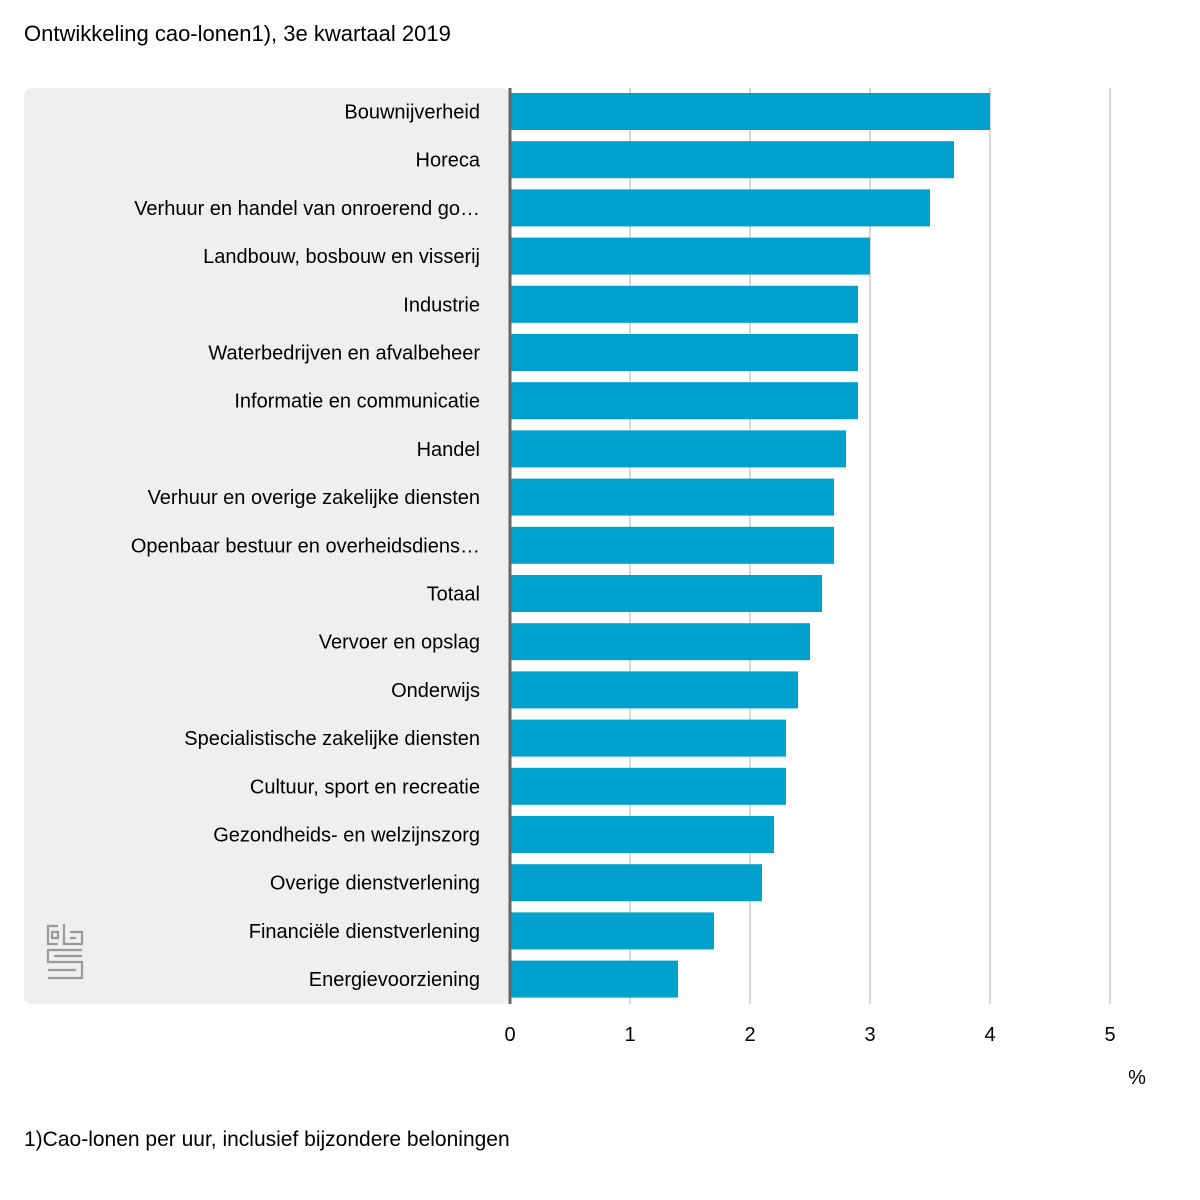 This screenshot has height=1200, width=1200. What do you see at coordinates (365, 787) in the screenshot?
I see `category-label: Cultuur, sport en recreatie` at bounding box center [365, 787].